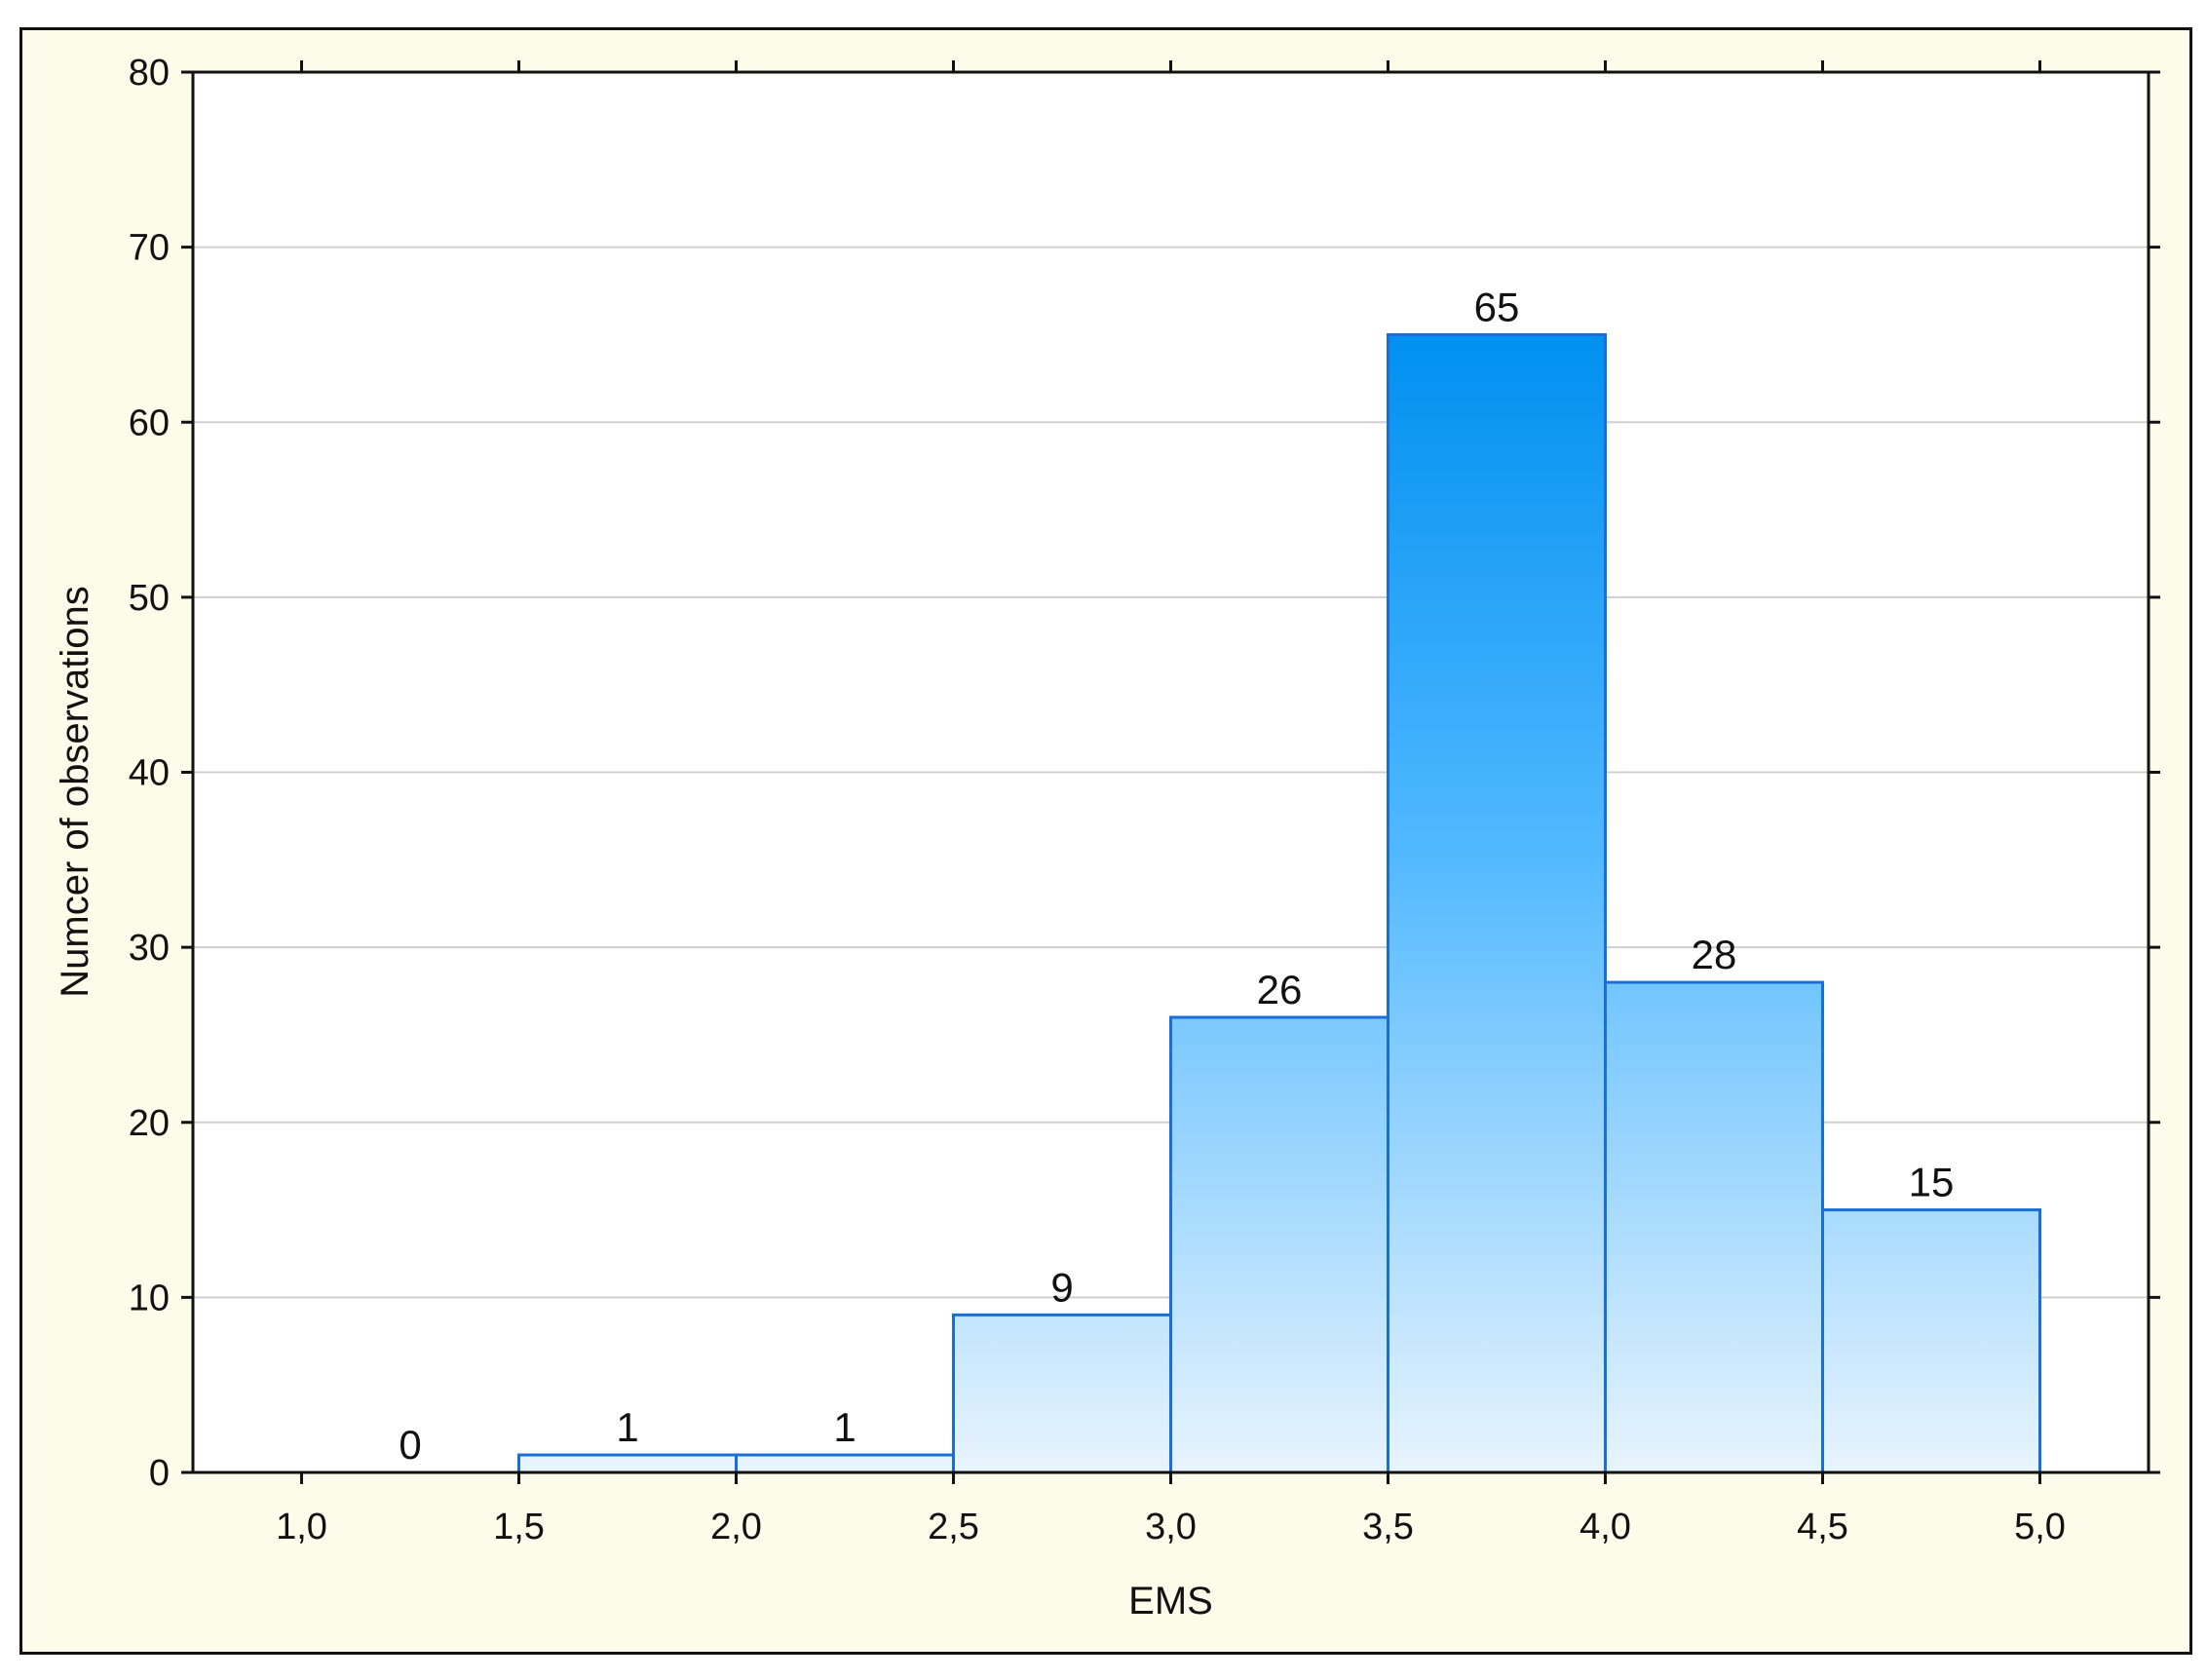 This screenshot has height=1680, width=2207. I want to click on y-tick-label: 10, so click(149, 1298).